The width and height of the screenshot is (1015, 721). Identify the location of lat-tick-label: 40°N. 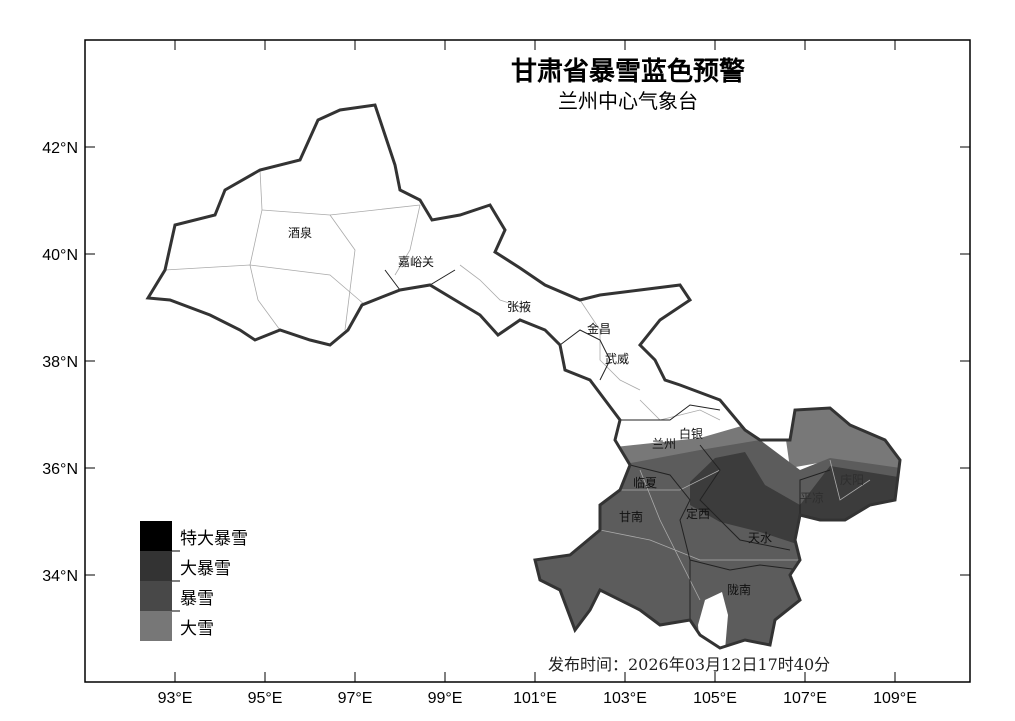
(60, 255).